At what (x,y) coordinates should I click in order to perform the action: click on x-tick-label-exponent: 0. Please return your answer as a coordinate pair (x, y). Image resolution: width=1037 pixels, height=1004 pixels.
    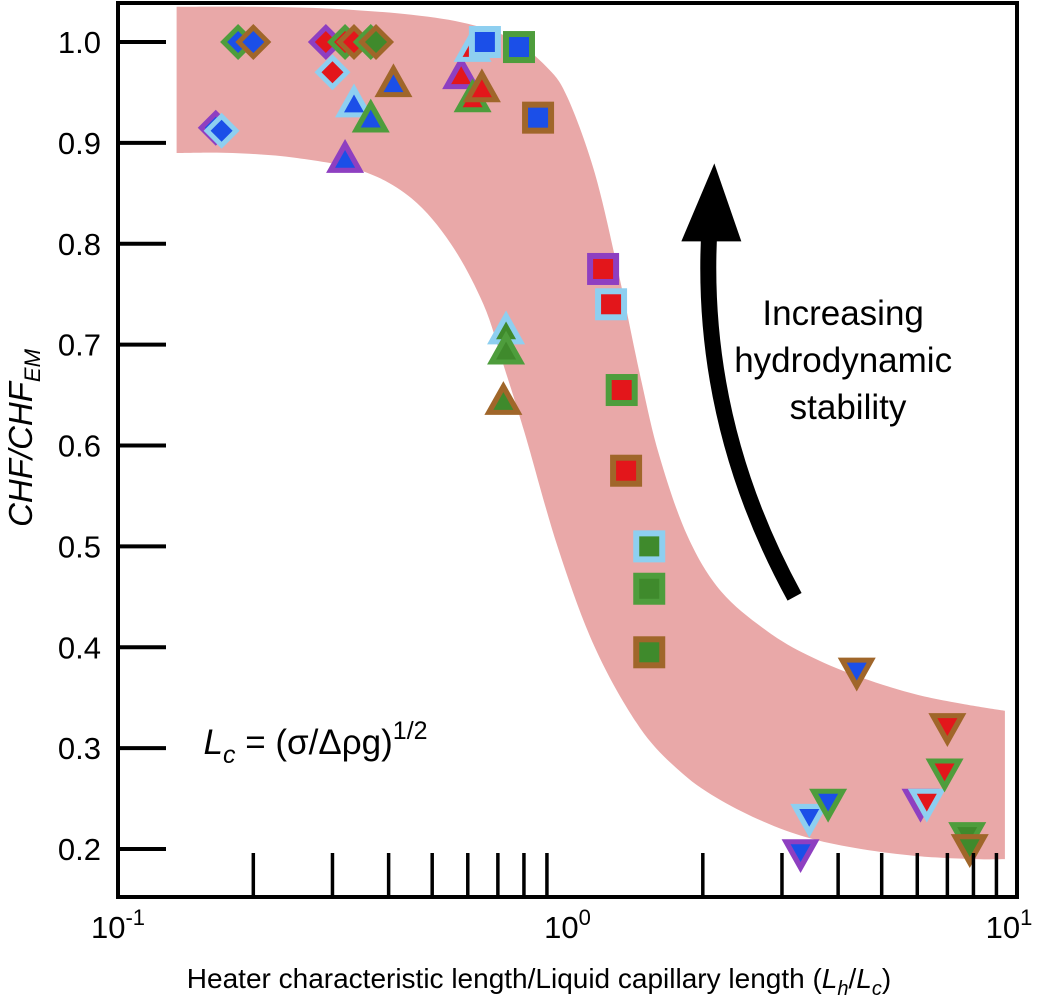
    Looking at the image, I should click on (585, 917).